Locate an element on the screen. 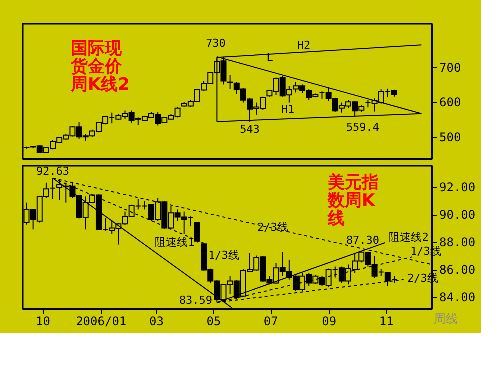 This screenshot has width=500, height=370. annotation: H1 is located at coordinates (288, 109).